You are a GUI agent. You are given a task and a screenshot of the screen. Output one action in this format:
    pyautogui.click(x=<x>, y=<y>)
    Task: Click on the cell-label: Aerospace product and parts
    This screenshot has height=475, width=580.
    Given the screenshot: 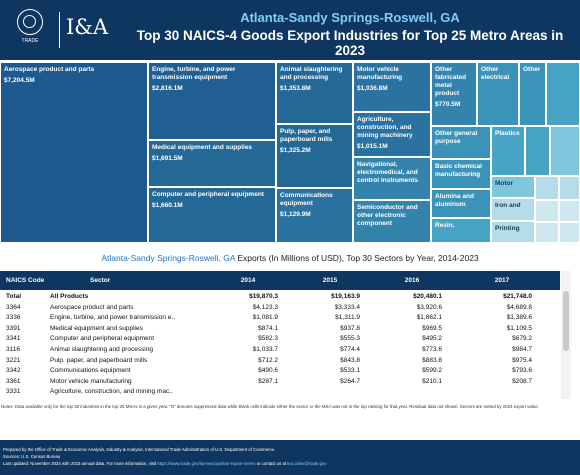 What is the action you would take?
    pyautogui.click(x=49, y=69)
    